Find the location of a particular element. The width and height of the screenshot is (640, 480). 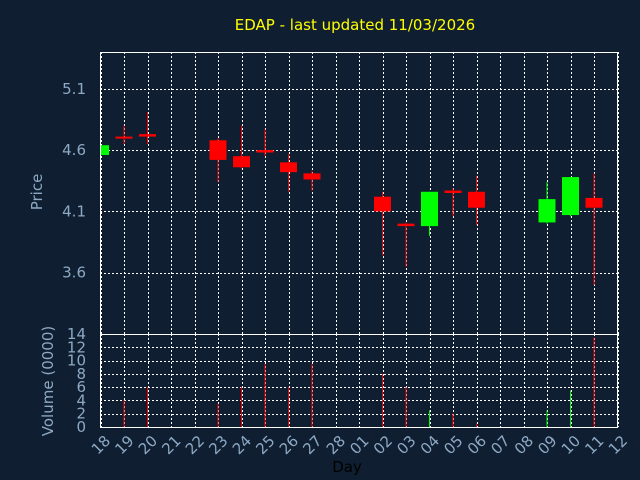

x-tick-label: 05 is located at coordinates (453, 445).